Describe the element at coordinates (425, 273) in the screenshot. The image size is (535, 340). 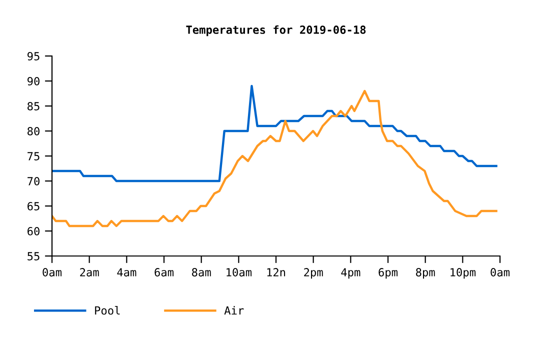
I see `x-tick-label: 8pm` at that location.